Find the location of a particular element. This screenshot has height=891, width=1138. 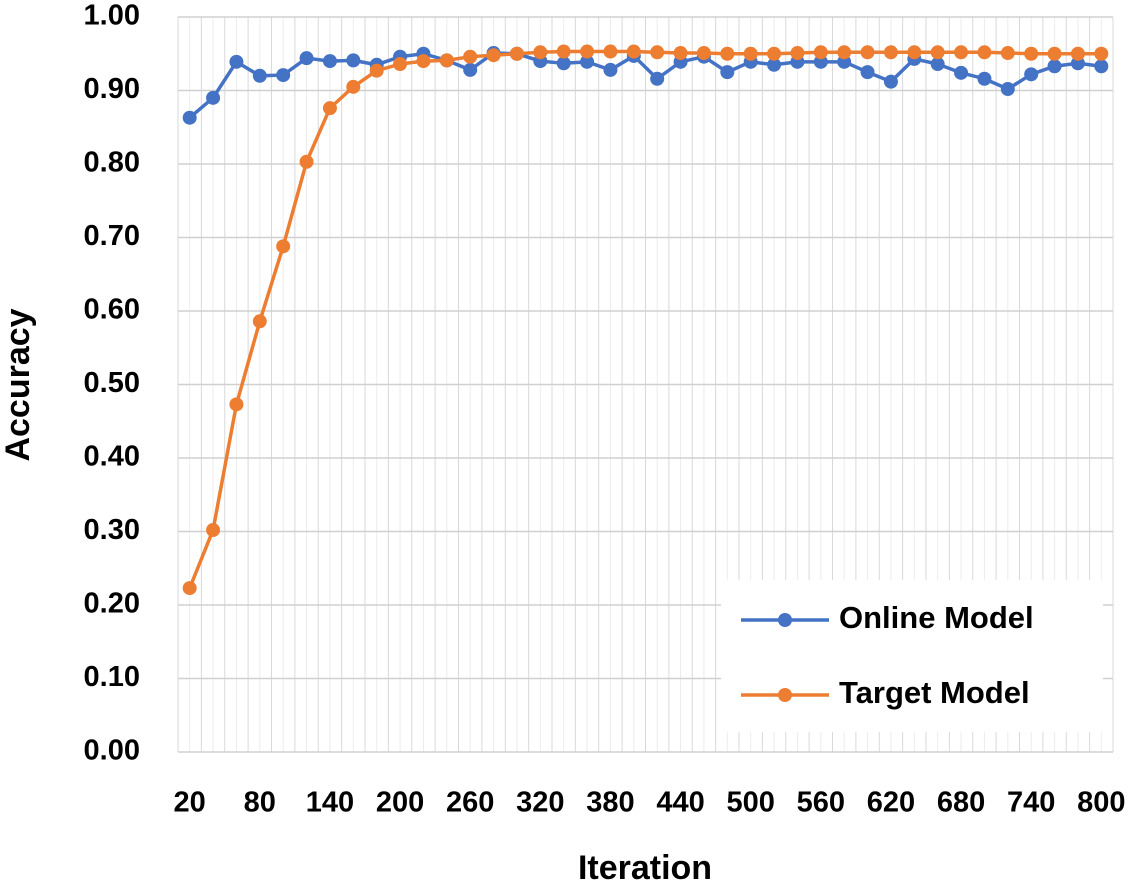

x-tick-label: 500 is located at coordinates (750, 803).